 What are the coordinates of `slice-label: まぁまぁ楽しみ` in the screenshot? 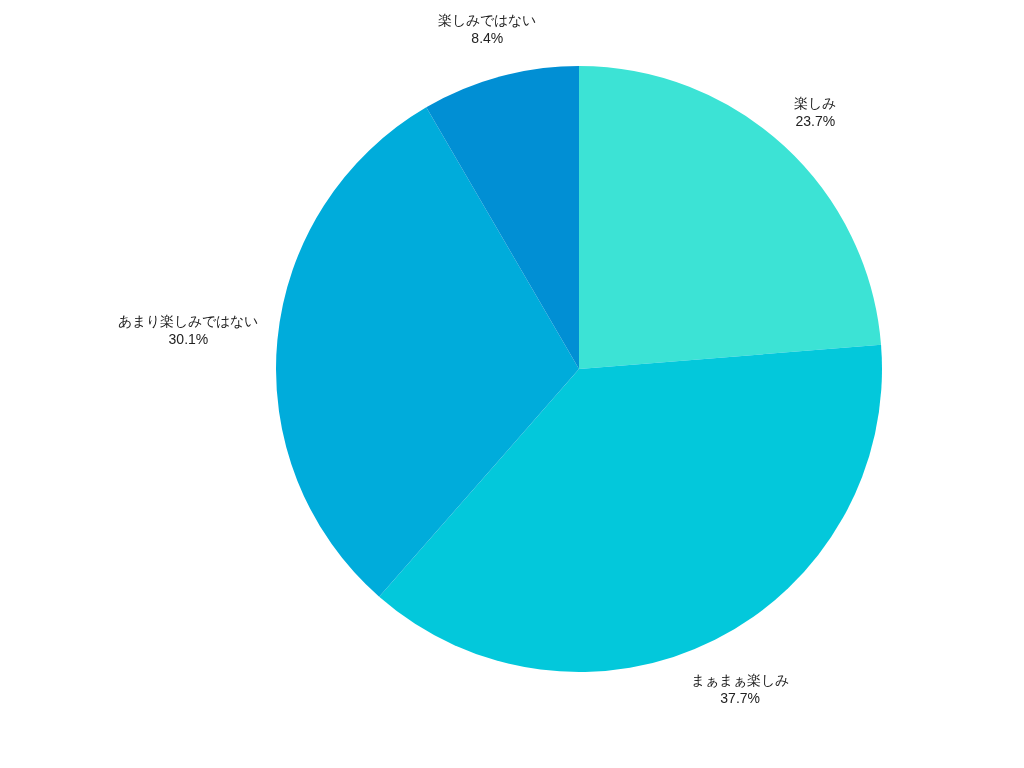 It's located at (740, 679).